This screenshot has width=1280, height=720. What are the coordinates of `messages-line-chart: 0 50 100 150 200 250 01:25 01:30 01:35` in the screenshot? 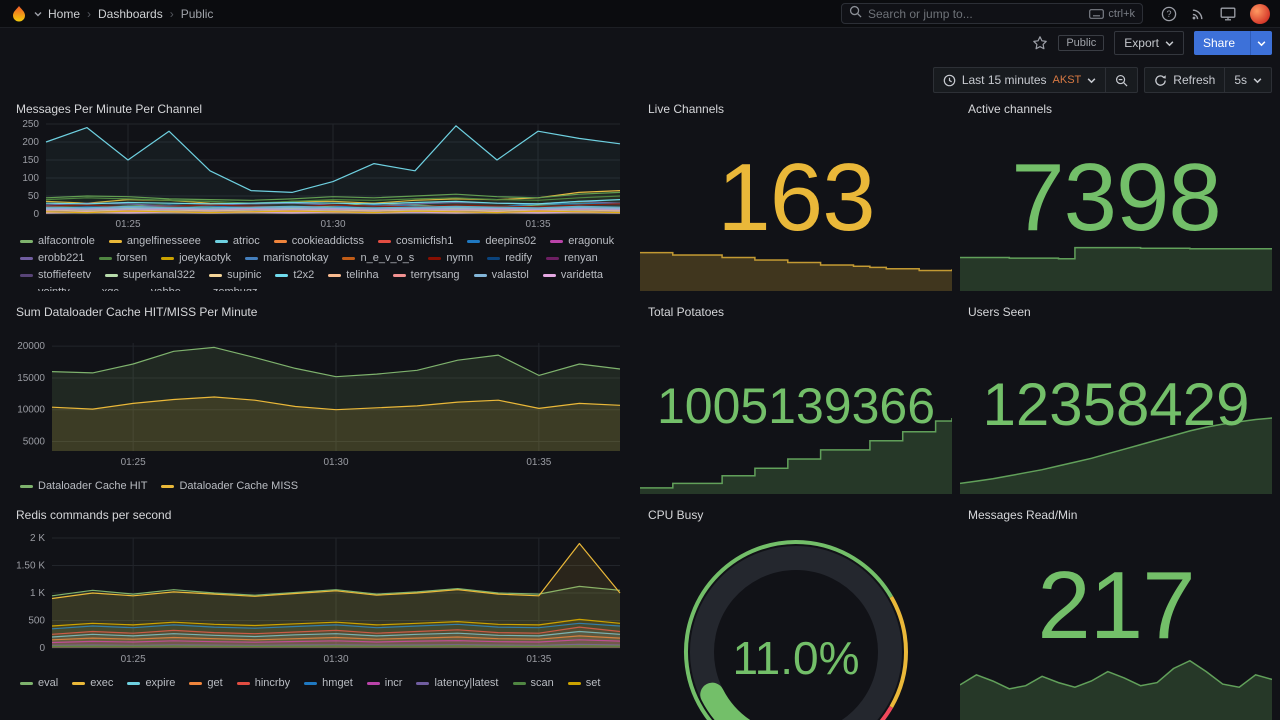 It's located at (320, 174).